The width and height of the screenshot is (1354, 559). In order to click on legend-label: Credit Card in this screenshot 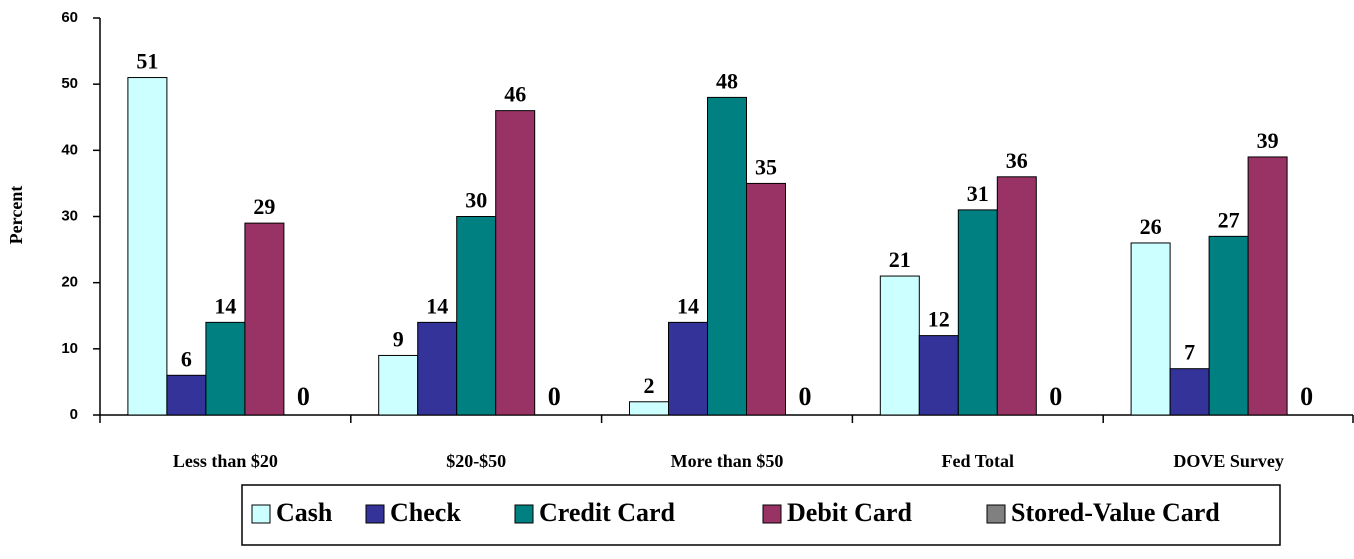, I will do `click(607, 512)`.